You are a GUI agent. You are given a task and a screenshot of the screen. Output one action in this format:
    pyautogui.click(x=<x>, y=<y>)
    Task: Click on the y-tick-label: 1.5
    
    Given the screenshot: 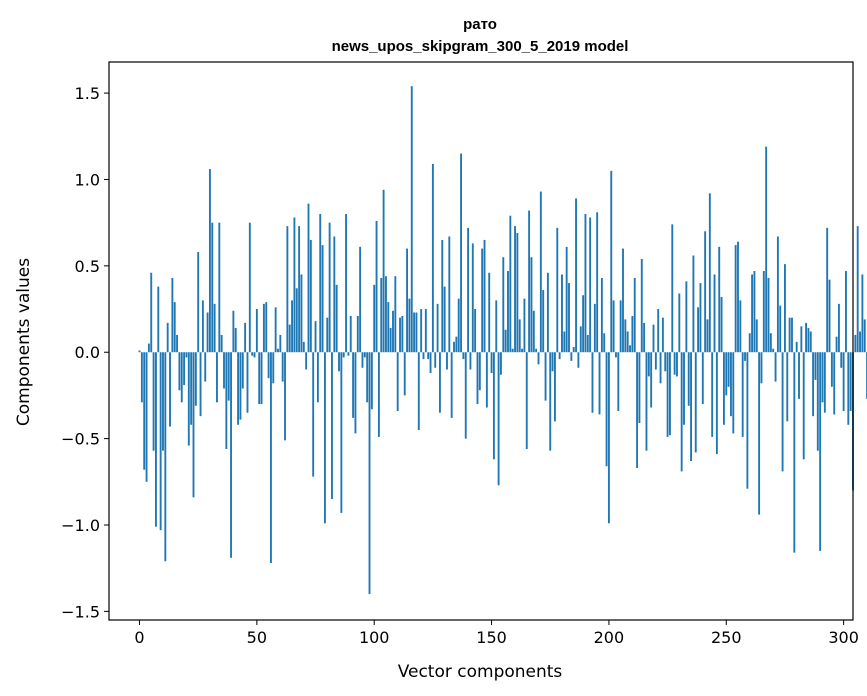 What is the action you would take?
    pyautogui.click(x=87, y=93)
    